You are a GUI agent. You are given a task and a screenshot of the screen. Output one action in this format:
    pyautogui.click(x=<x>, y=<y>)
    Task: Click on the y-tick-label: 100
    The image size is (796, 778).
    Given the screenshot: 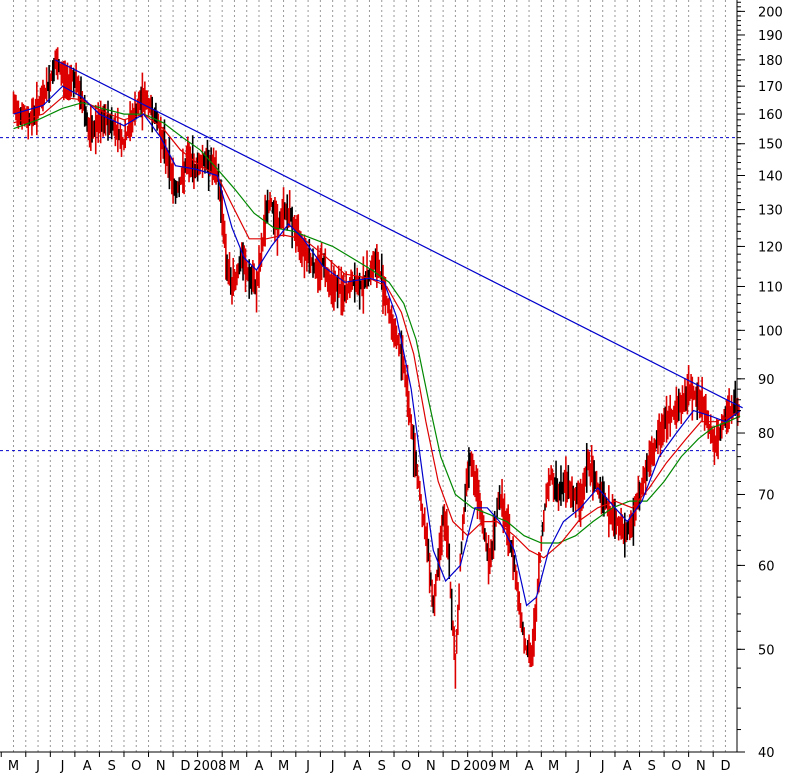 What is the action you would take?
    pyautogui.click(x=770, y=331)
    